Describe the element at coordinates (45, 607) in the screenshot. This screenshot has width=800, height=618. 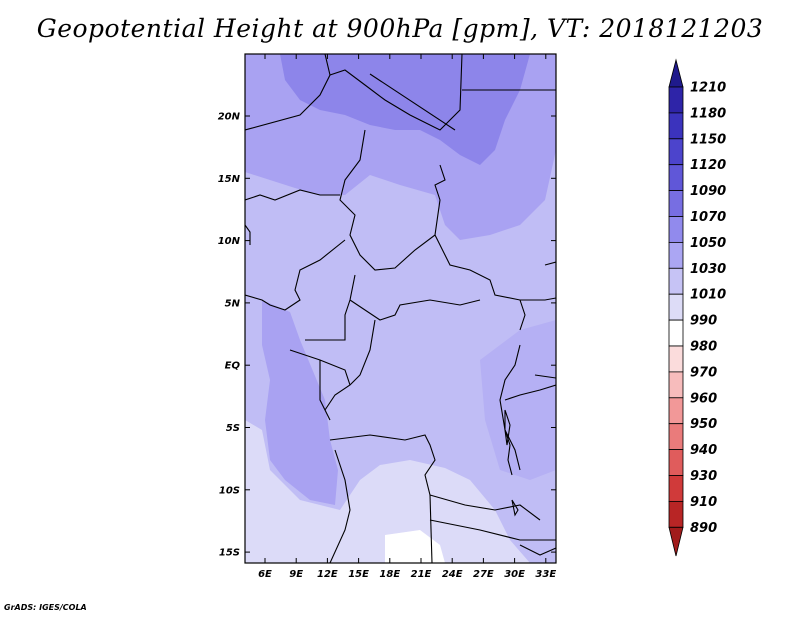
I see `credit-text: GrADS: IGES/COLA` at that location.